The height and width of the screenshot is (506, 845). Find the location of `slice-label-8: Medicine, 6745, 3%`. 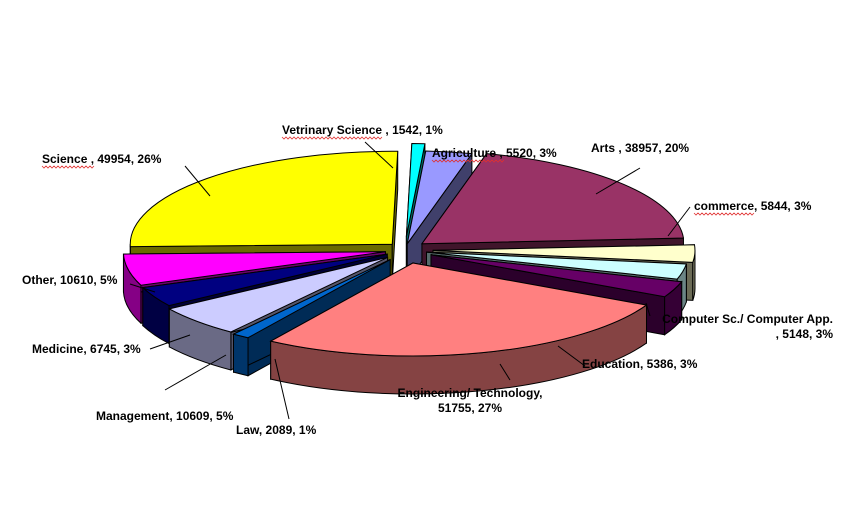

slice-label-8: Medicine, 6745, 3% is located at coordinates (86, 349).